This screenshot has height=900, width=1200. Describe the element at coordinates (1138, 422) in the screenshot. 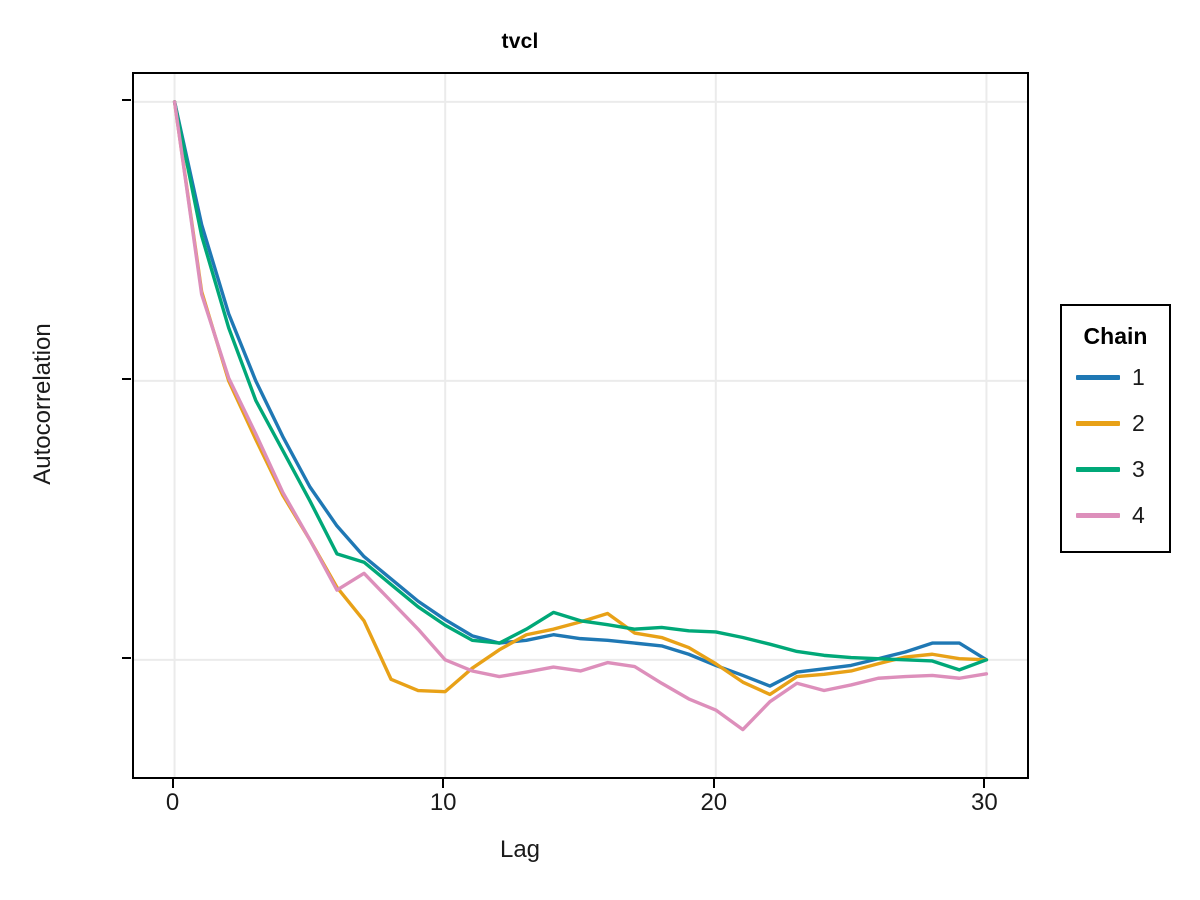

I see `legend-entry-label: 2` at that location.